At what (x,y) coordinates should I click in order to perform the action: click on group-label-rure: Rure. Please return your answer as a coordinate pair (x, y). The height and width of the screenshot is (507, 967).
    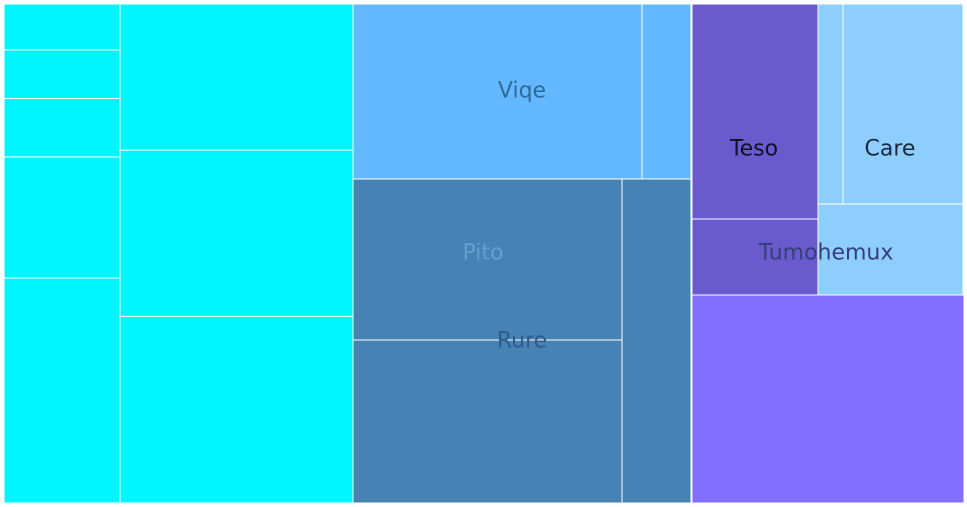
    Looking at the image, I should click on (522, 341).